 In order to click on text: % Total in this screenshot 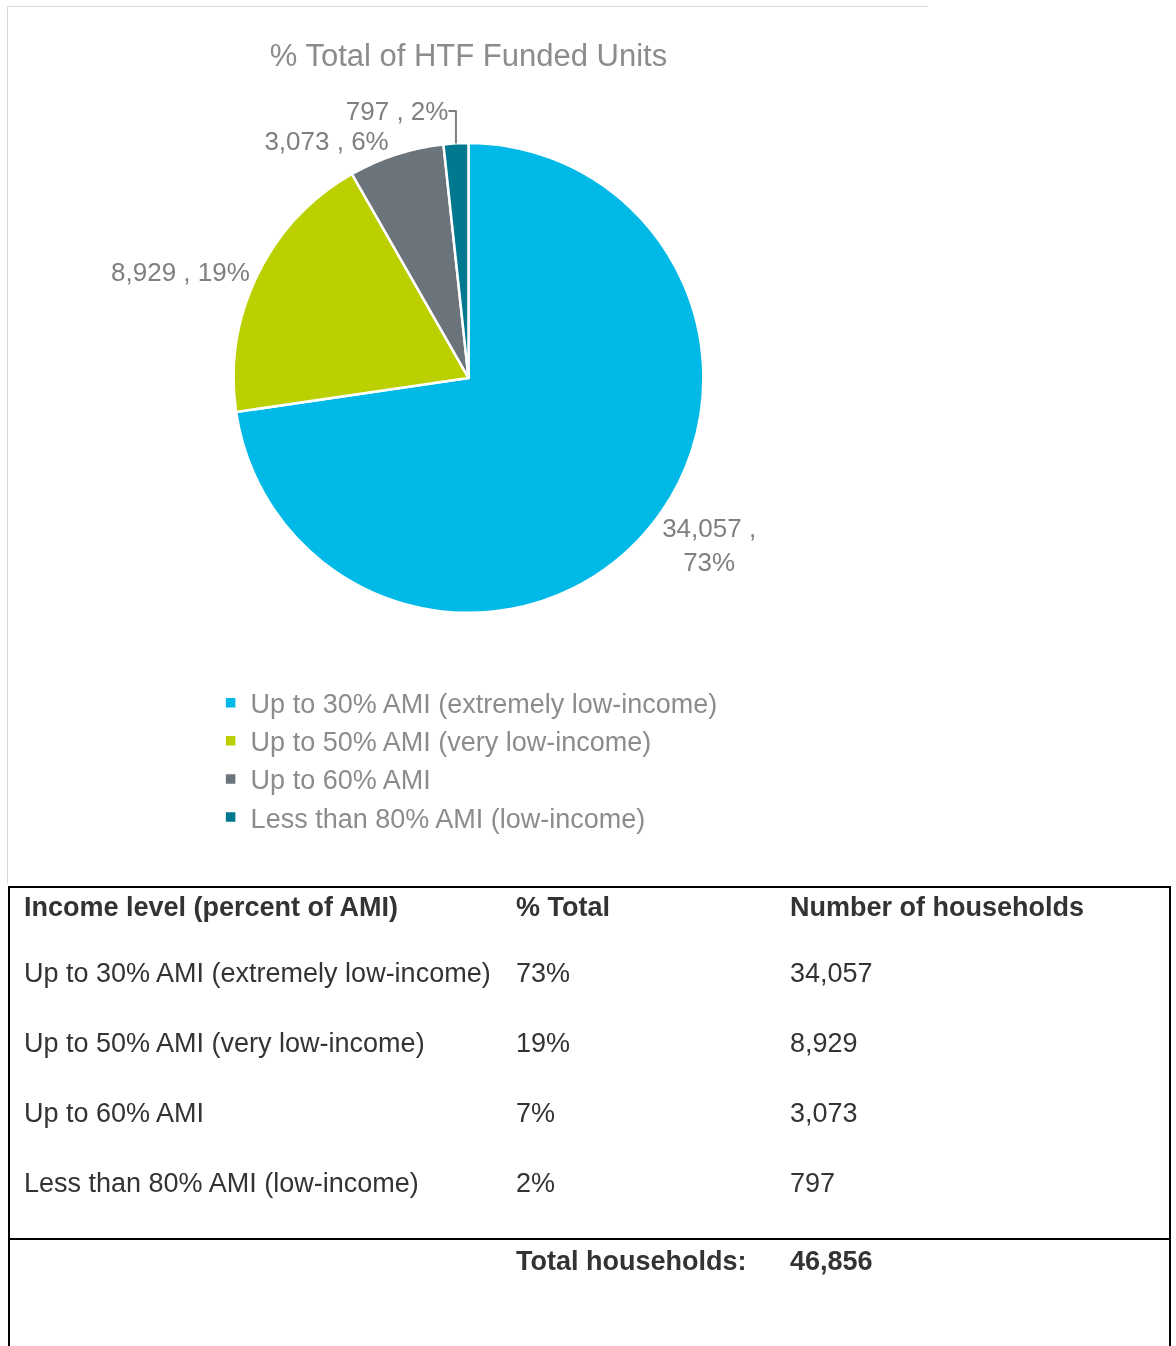, I will do `click(563, 907)`.